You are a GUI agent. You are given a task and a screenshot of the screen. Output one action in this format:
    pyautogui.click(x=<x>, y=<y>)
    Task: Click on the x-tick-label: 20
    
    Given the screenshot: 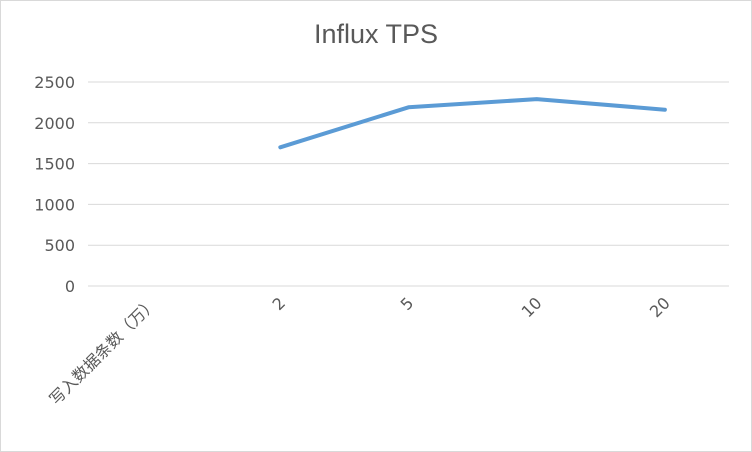 What is the action you would take?
    pyautogui.click(x=660, y=307)
    